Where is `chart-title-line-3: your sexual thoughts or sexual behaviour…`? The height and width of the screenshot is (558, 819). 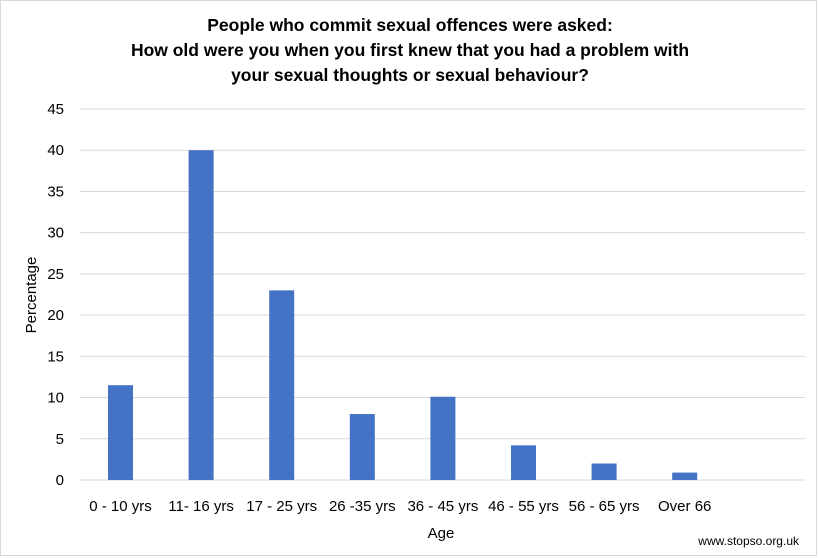 chart-title-line-3: your sexual thoughts or sexual behaviour… is located at coordinates (410, 75).